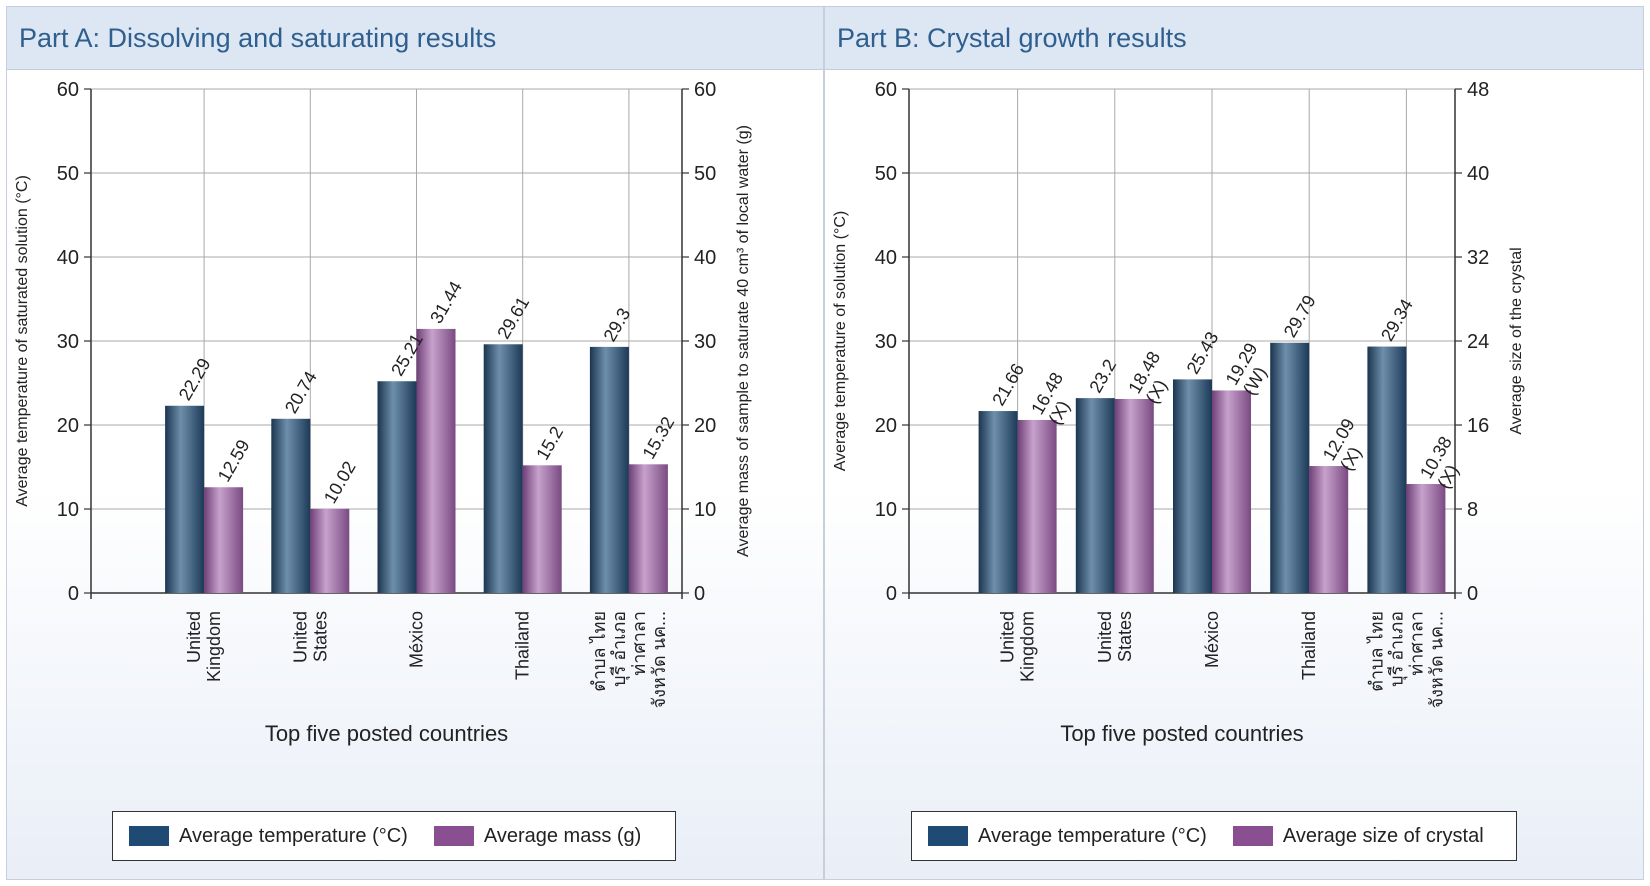 The image size is (1650, 886). I want to click on y-left-axis-title: Average temperature of solution (°C), so click(840, 341).